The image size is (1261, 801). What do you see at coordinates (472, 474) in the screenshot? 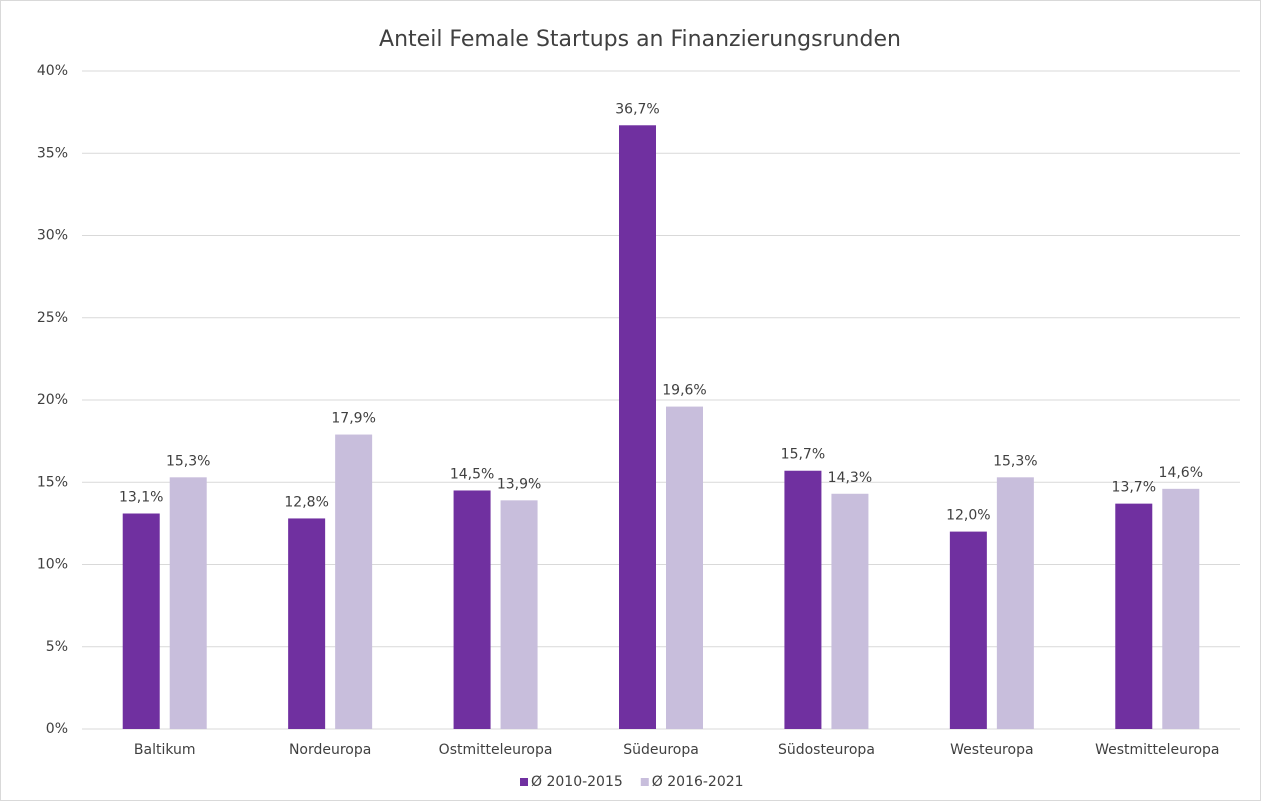
I see `value-label: 14,5%` at bounding box center [472, 474].